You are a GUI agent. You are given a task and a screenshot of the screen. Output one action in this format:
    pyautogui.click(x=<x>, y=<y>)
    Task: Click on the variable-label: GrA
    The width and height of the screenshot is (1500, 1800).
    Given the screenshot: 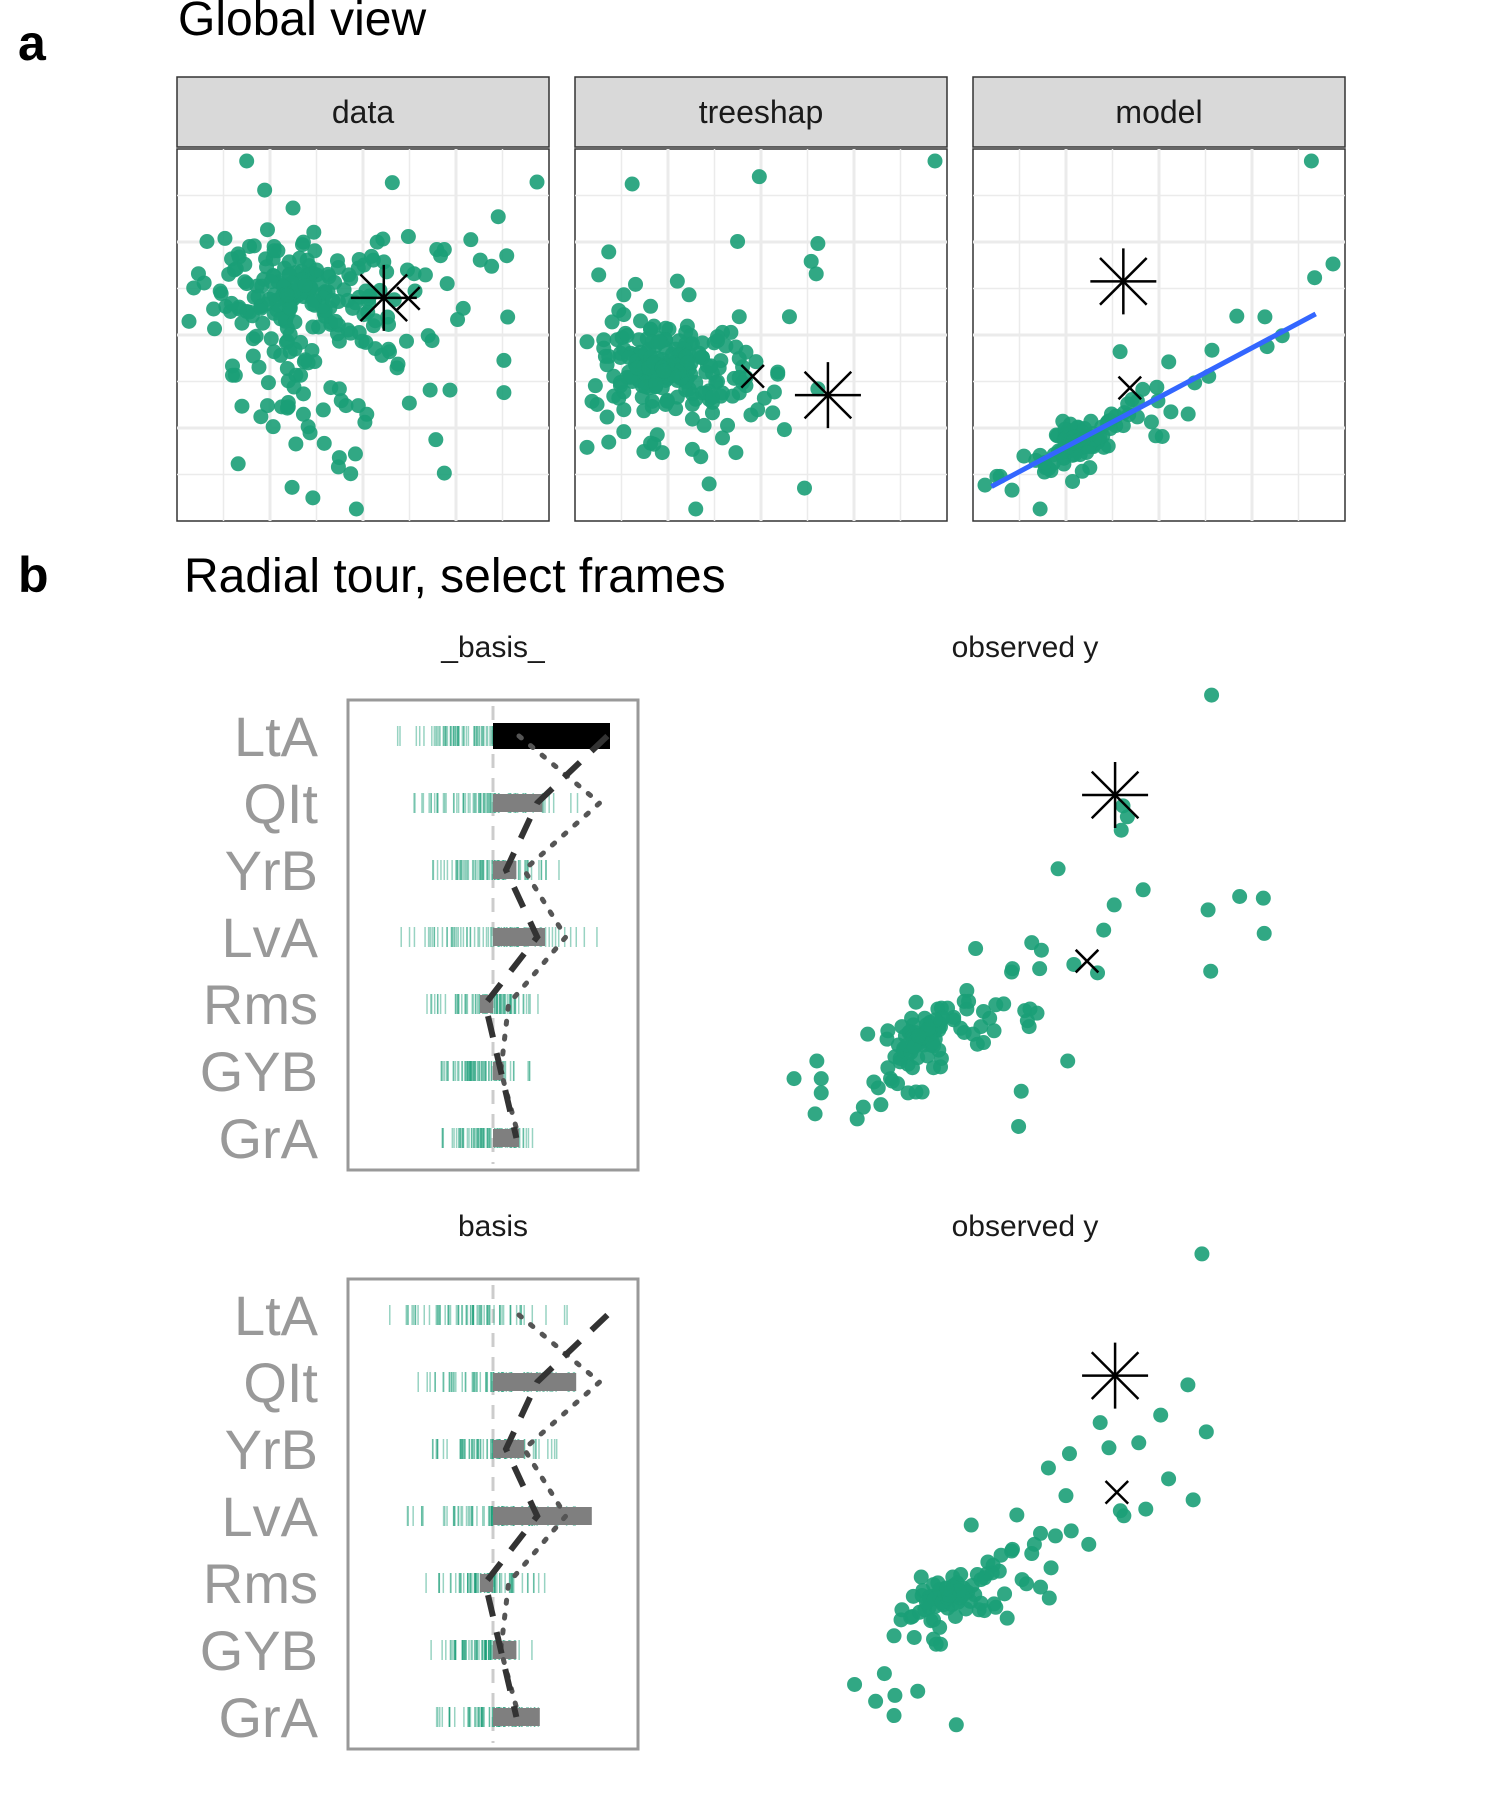 What is the action you would take?
    pyautogui.click(x=268, y=1138)
    